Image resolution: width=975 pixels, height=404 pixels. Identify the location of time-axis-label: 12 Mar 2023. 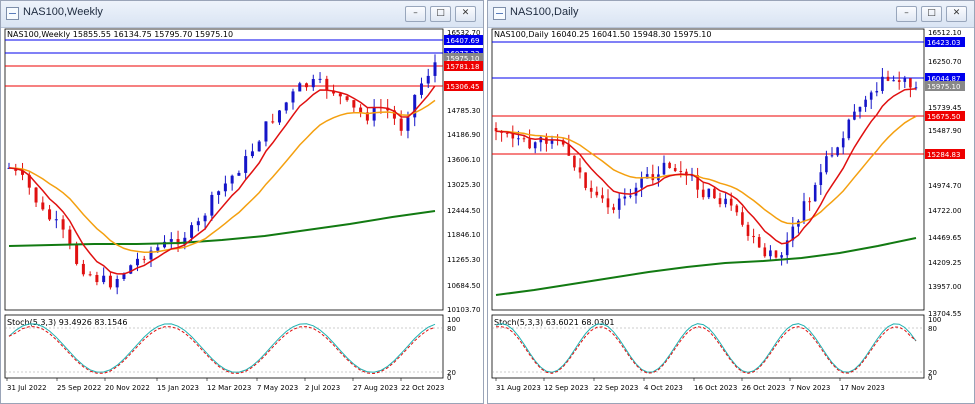
(229, 388).